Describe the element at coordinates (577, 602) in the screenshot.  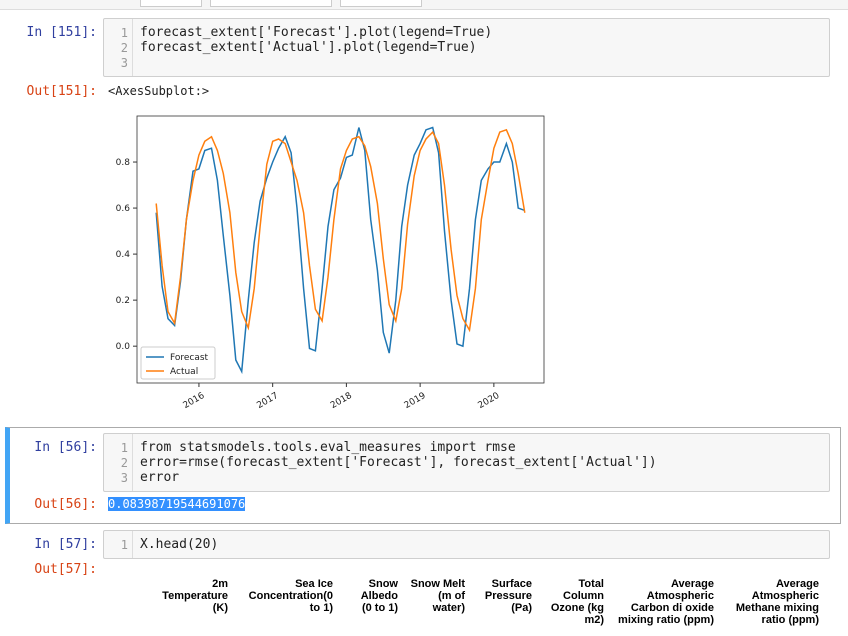
I see `table-header: Total Column Ozone (kg m2)` at that location.